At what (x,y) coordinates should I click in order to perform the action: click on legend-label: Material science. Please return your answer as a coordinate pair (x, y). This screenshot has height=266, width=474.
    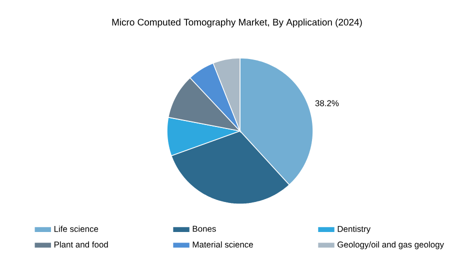
    Looking at the image, I should click on (222, 244).